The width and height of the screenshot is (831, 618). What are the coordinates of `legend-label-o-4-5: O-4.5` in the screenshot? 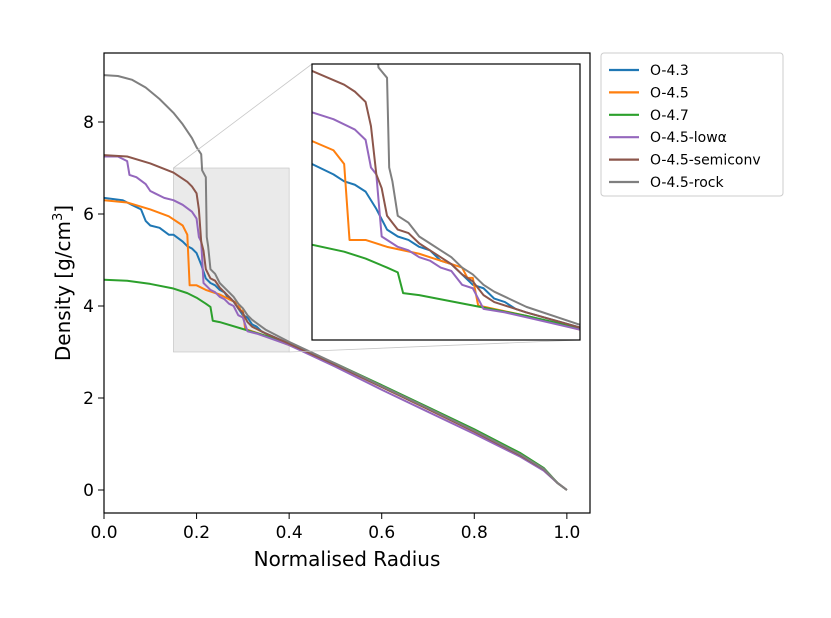 It's located at (669, 93).